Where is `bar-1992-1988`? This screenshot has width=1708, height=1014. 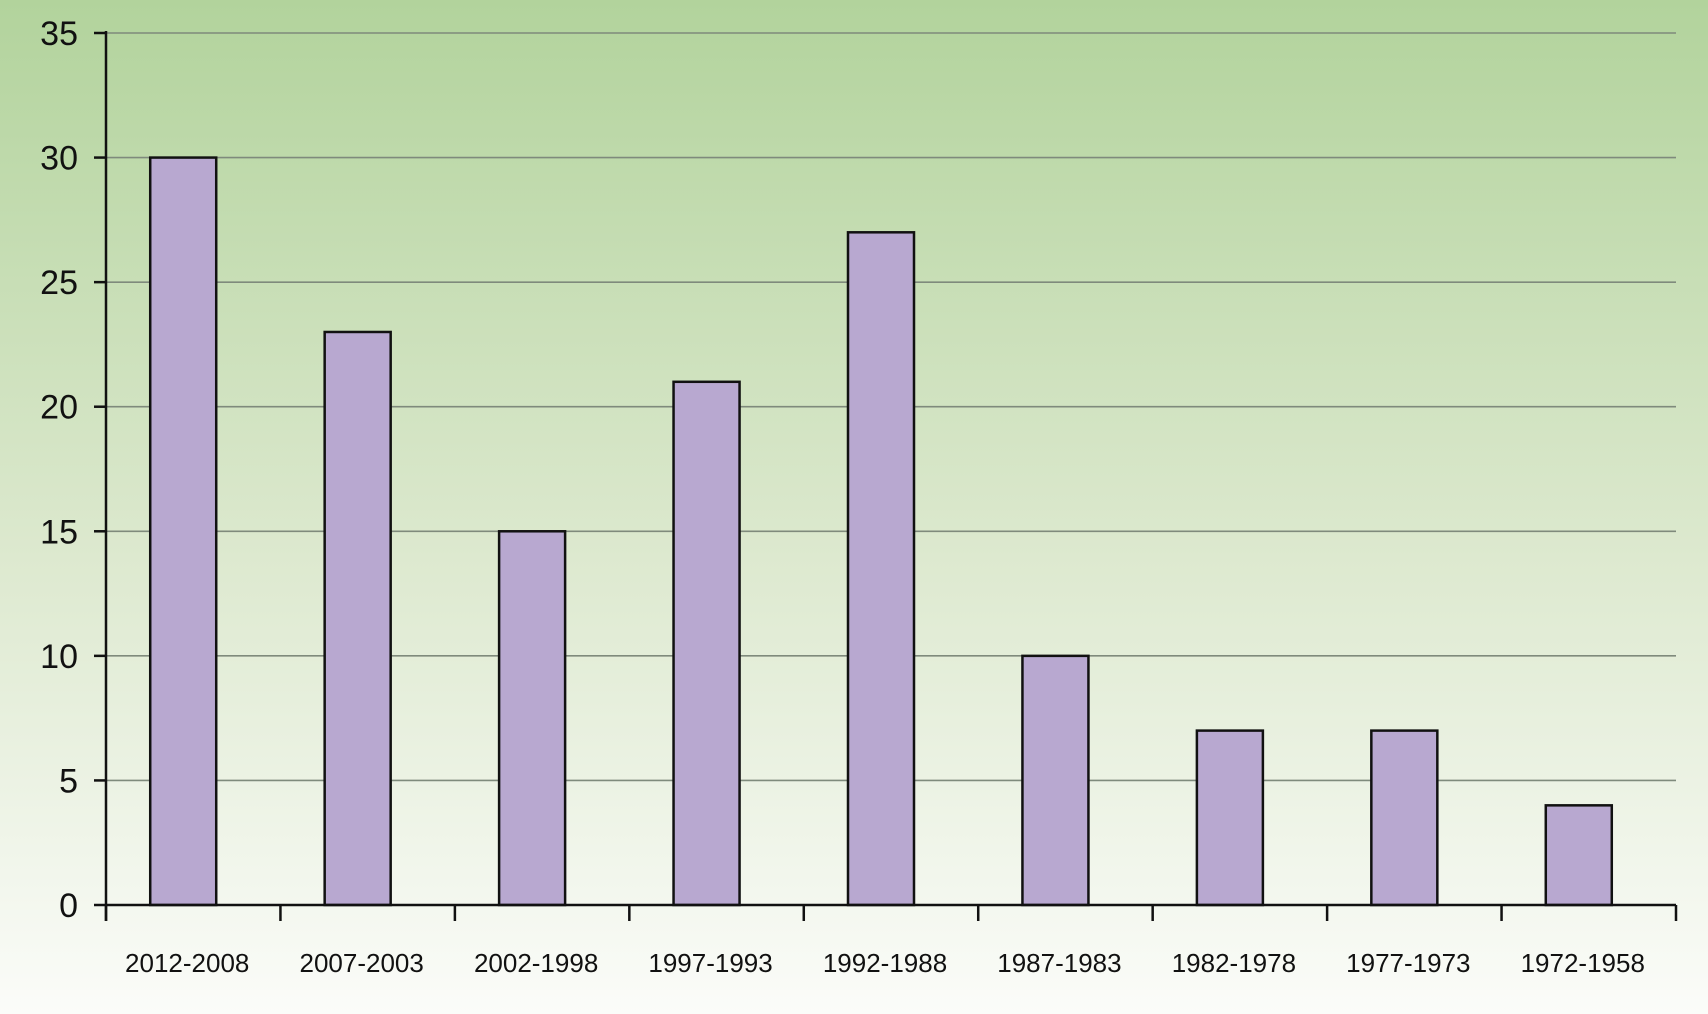 bar-1992-1988 is located at coordinates (881, 569).